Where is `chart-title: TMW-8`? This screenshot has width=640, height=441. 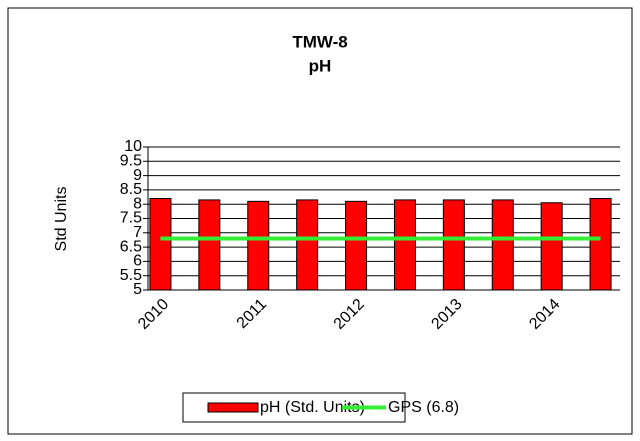 chart-title: TMW-8 is located at coordinates (319, 41).